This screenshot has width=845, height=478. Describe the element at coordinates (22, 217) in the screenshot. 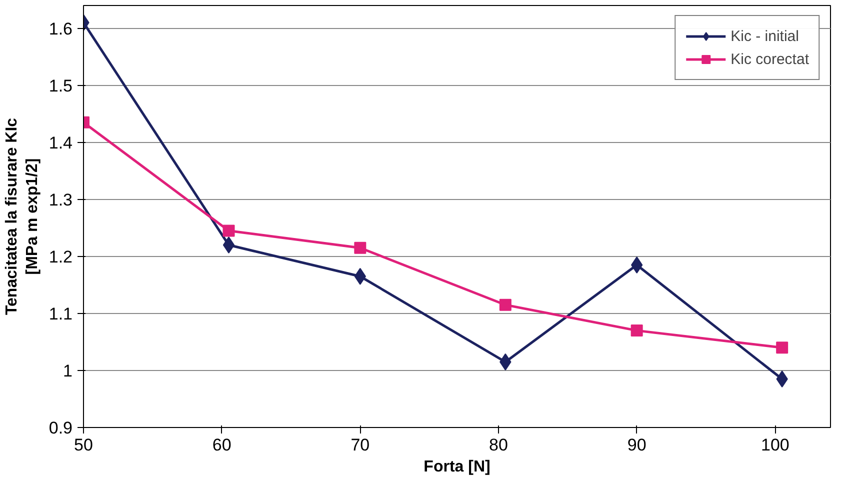

I see `y-axis-title: Tenacitatea la fisurare KIc [MPa m exp1/2]` at that location.